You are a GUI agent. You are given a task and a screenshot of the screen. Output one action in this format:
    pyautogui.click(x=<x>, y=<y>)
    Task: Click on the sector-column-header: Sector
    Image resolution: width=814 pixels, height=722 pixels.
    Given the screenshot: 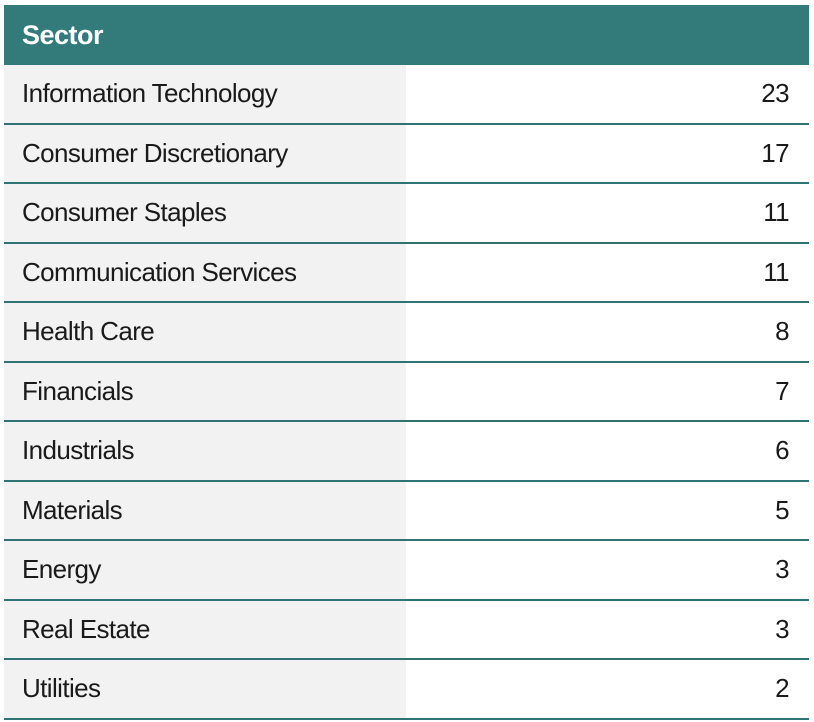 What is the action you would take?
    pyautogui.click(x=63, y=34)
    